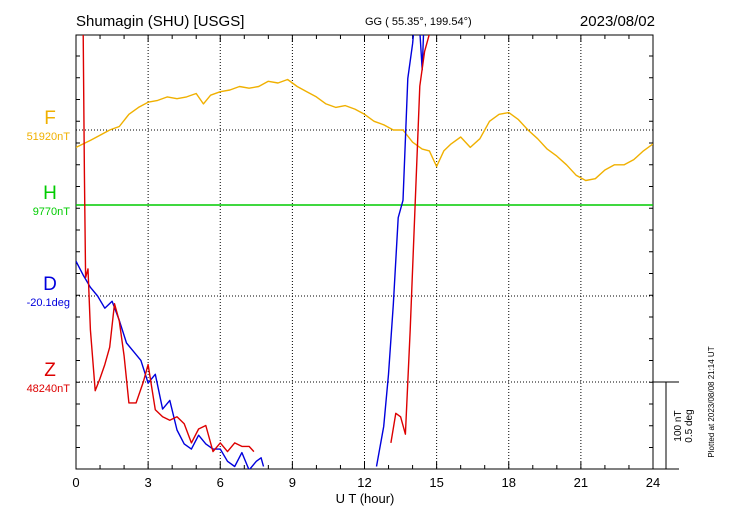 Image resolution: width=730 pixels, height=520 pixels. What do you see at coordinates (50, 370) in the screenshot?
I see `channel-letter-z: Z` at bounding box center [50, 370].